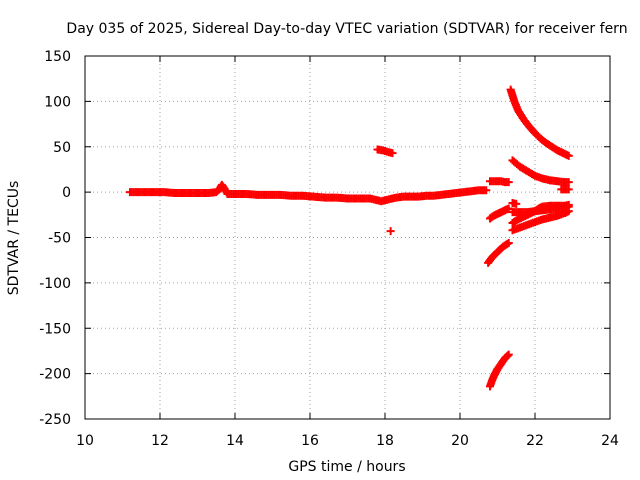  Describe the element at coordinates (310, 441) in the screenshot. I see `x-tick-label: 16` at that location.